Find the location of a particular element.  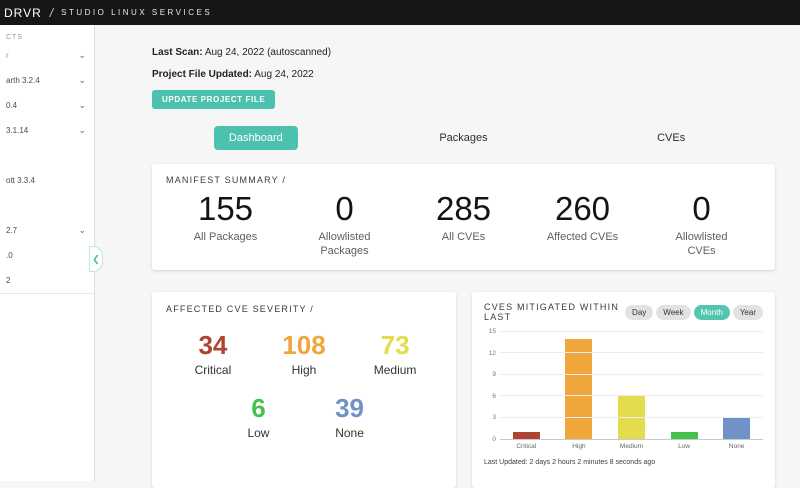

sidebar-item: r ⌄ is located at coordinates (47, 55).